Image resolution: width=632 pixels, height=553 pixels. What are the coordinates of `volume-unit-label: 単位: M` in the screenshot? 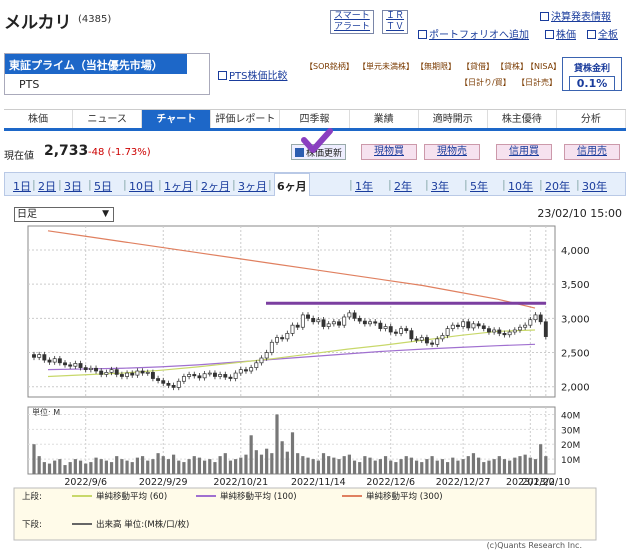 It's located at (46, 412).